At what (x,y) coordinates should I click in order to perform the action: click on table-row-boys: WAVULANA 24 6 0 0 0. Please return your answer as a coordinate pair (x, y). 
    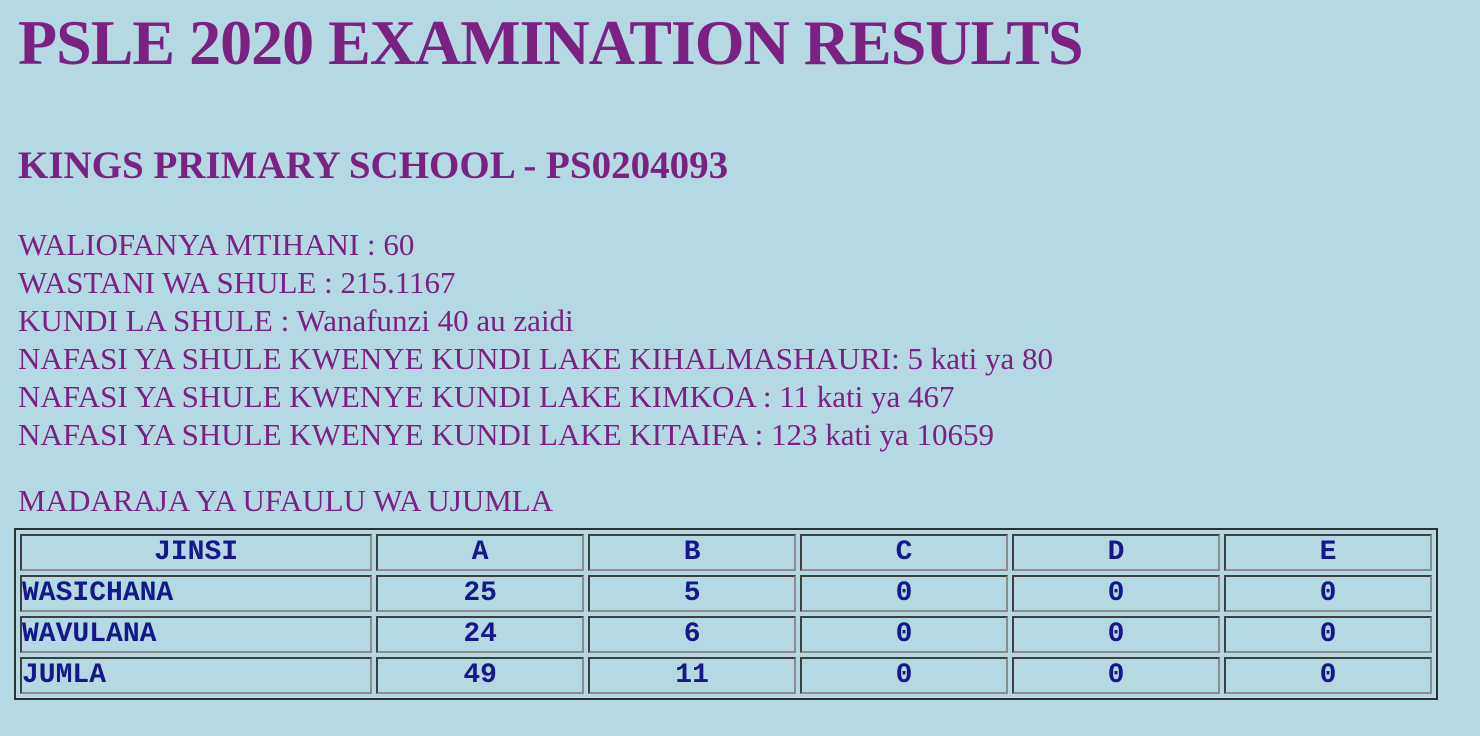
    Looking at the image, I should click on (726, 634).